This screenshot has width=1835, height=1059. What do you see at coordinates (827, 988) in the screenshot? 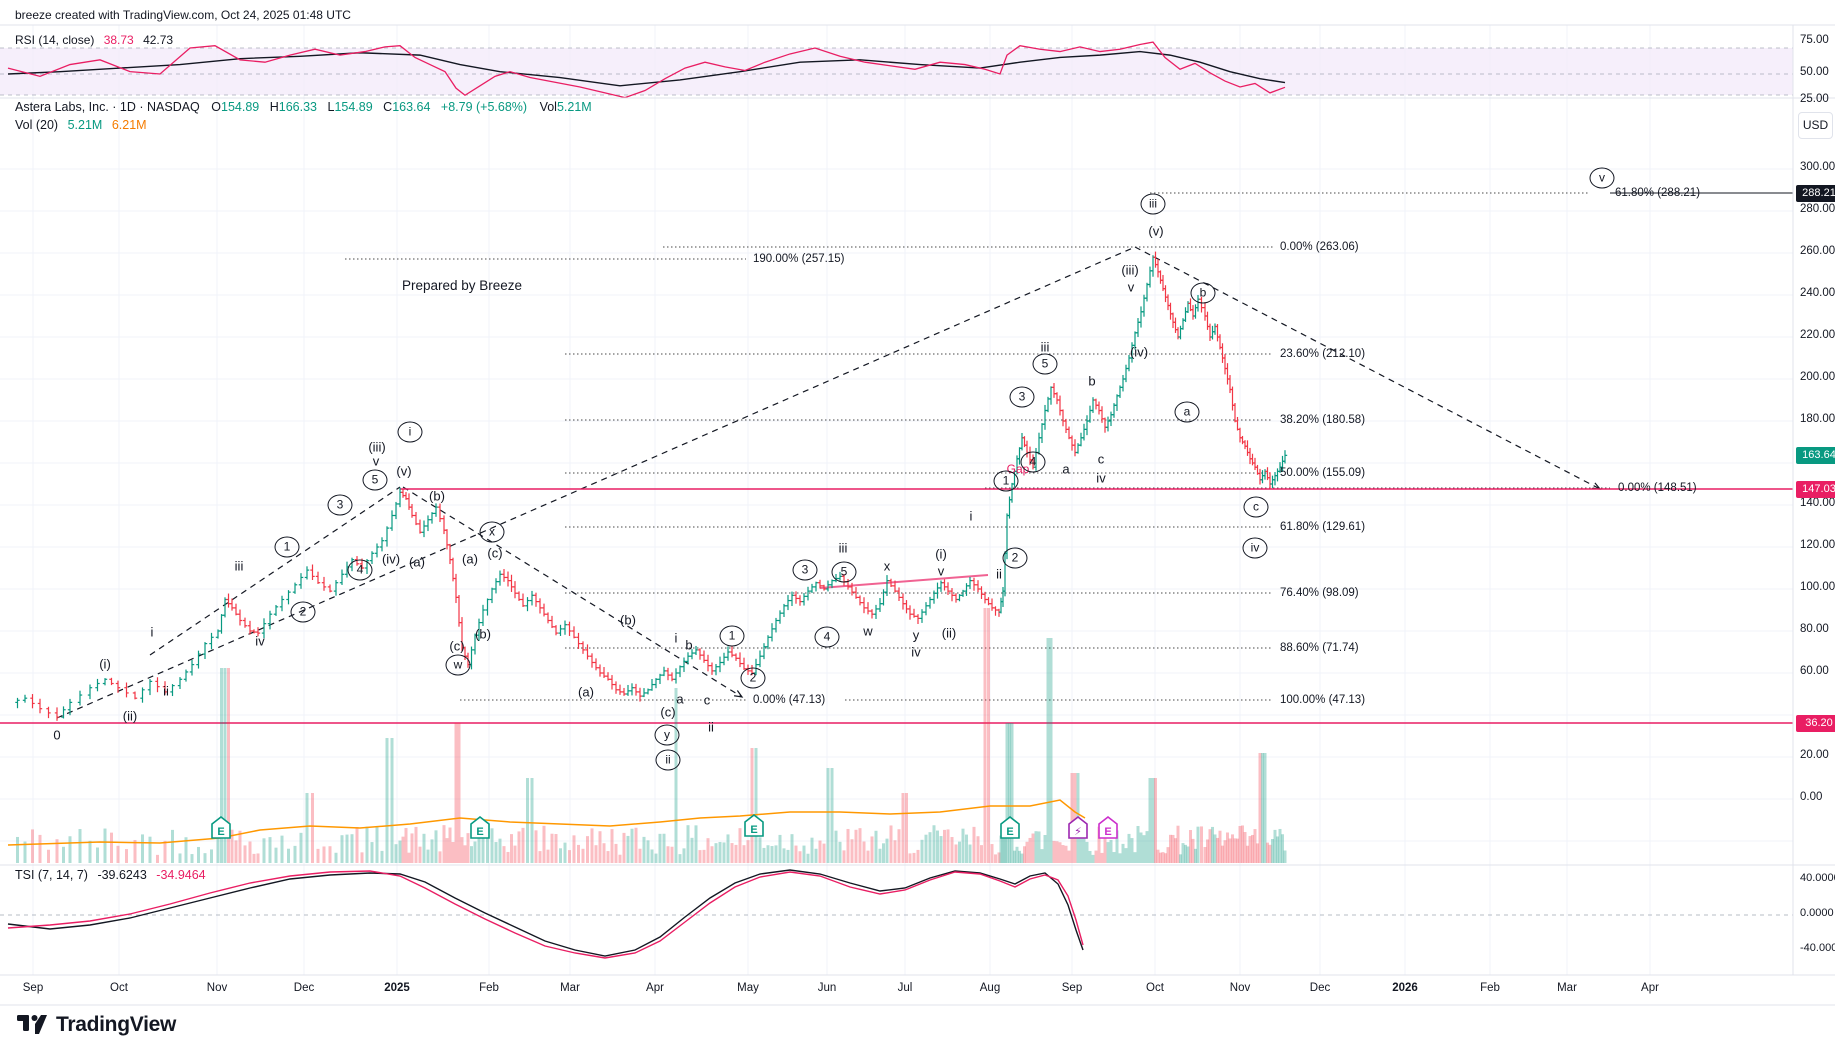
I see `time-axis-label: Jun` at bounding box center [827, 988].